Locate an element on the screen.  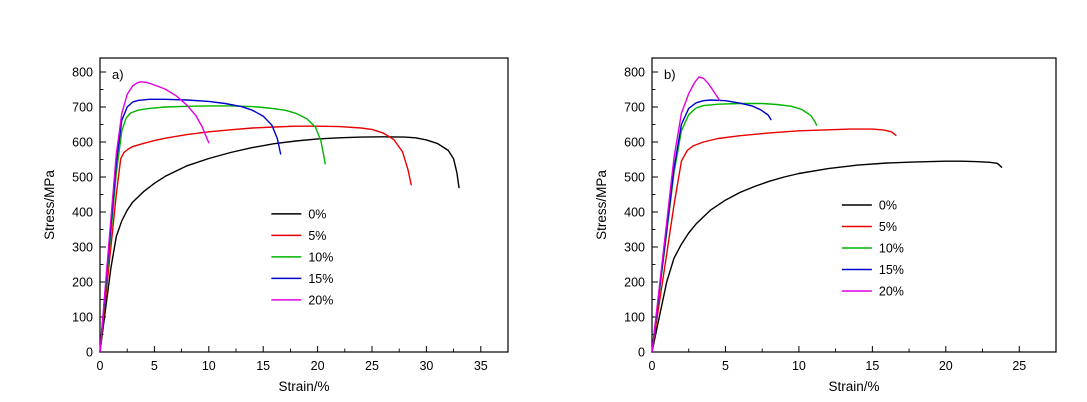
svg-text: 35 is located at coordinates (481, 366).